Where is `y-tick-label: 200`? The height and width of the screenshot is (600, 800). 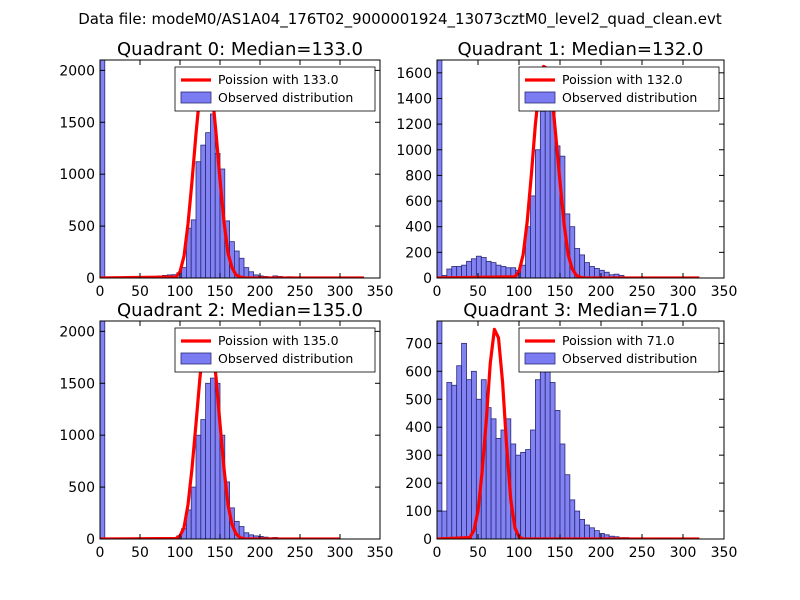 y-tick-label: 200 is located at coordinates (418, 484).